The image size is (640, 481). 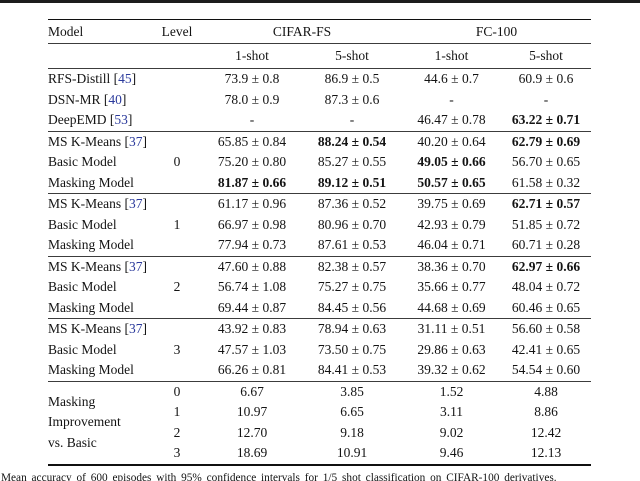 I want to click on model-name-cell: RFS-Distill [45], so click(x=100, y=79).